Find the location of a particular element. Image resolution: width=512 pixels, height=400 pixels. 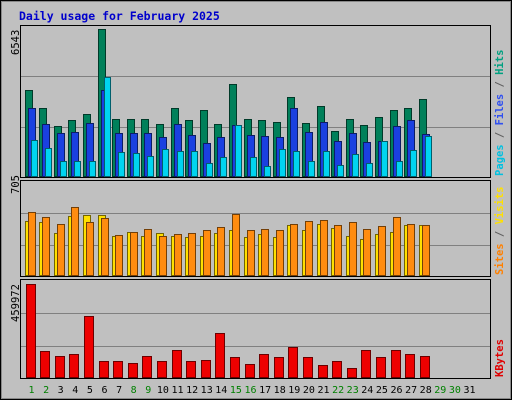

panel-top-legend: Pages / Files / Hits is located at coordinates (500, 113).